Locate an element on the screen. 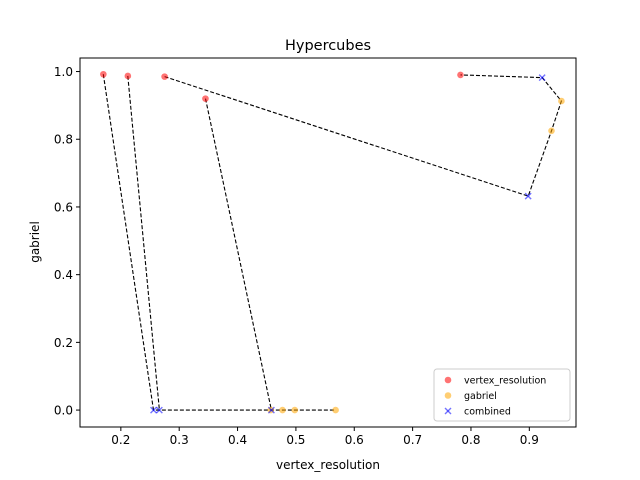 The width and height of the screenshot is (640, 480). y-tick-label: 0.8 is located at coordinates (63, 140).